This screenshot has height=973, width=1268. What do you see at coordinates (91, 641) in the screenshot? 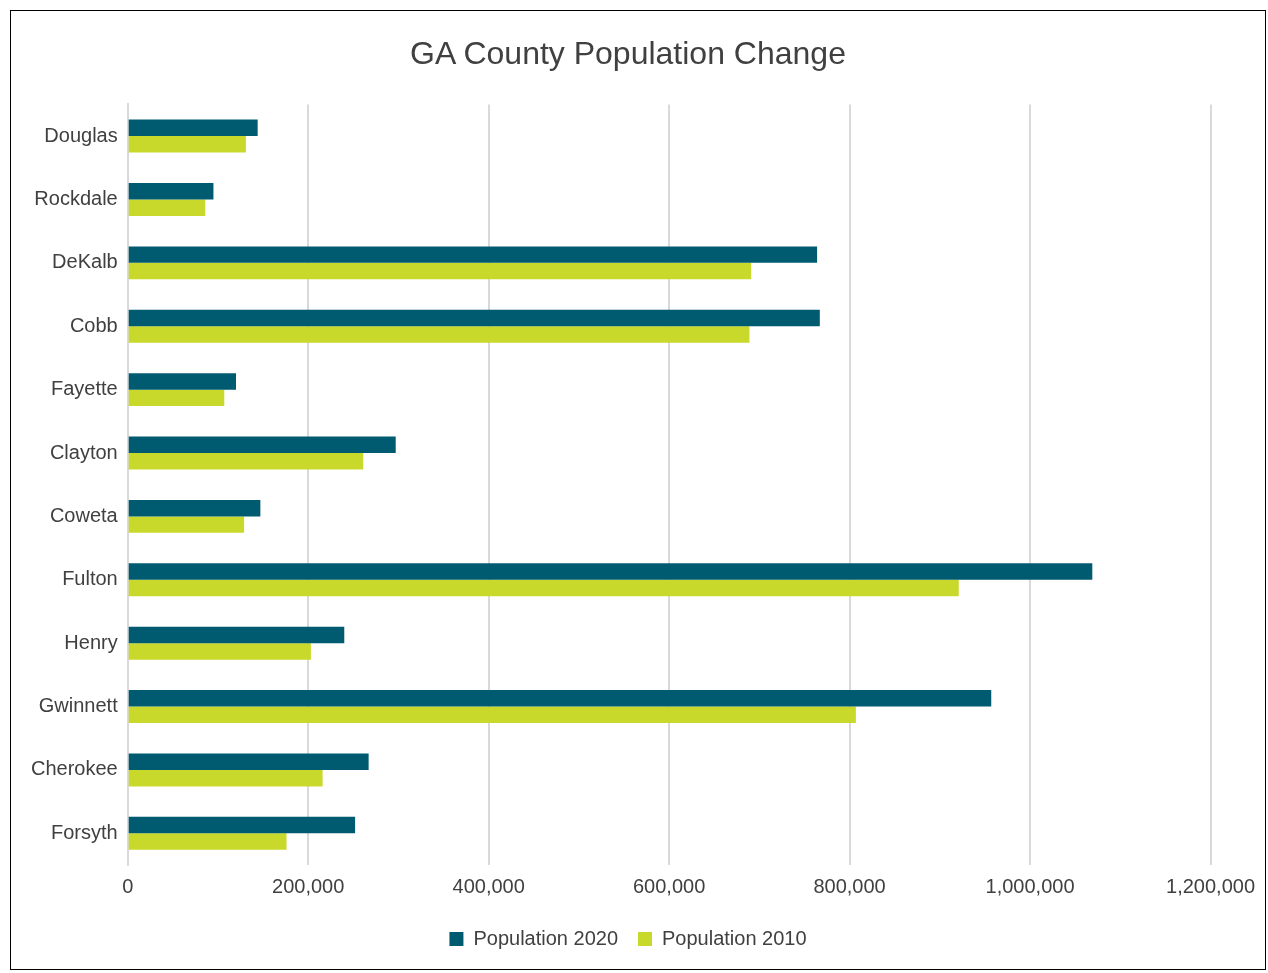
I see `y-tick-label: Henry` at bounding box center [91, 641].